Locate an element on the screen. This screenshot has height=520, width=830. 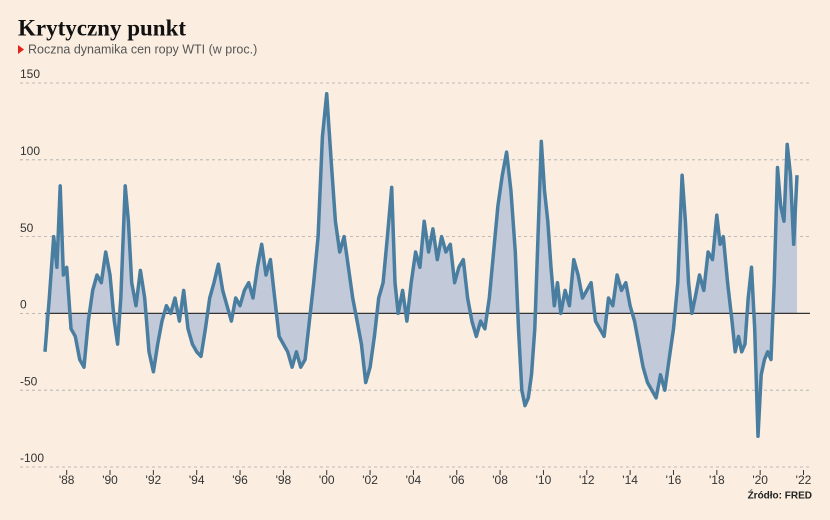
y-tick-label: 150 is located at coordinates (30, 74).